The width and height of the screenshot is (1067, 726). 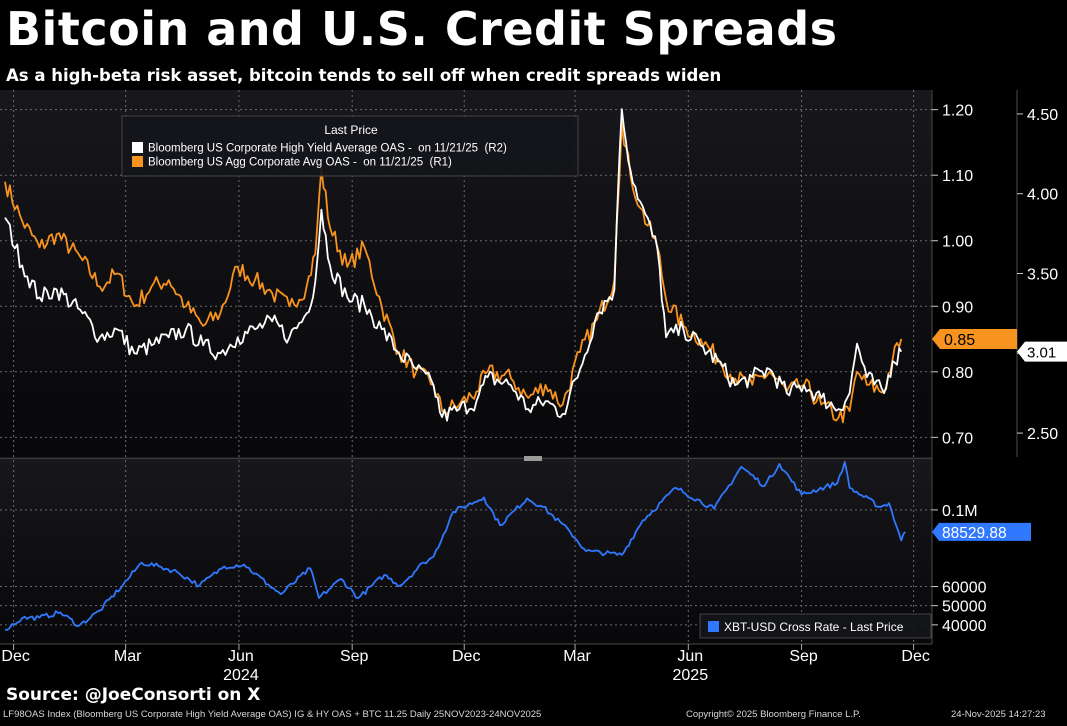 I want to click on hy-last-value: 3.01, so click(x=1041, y=353).